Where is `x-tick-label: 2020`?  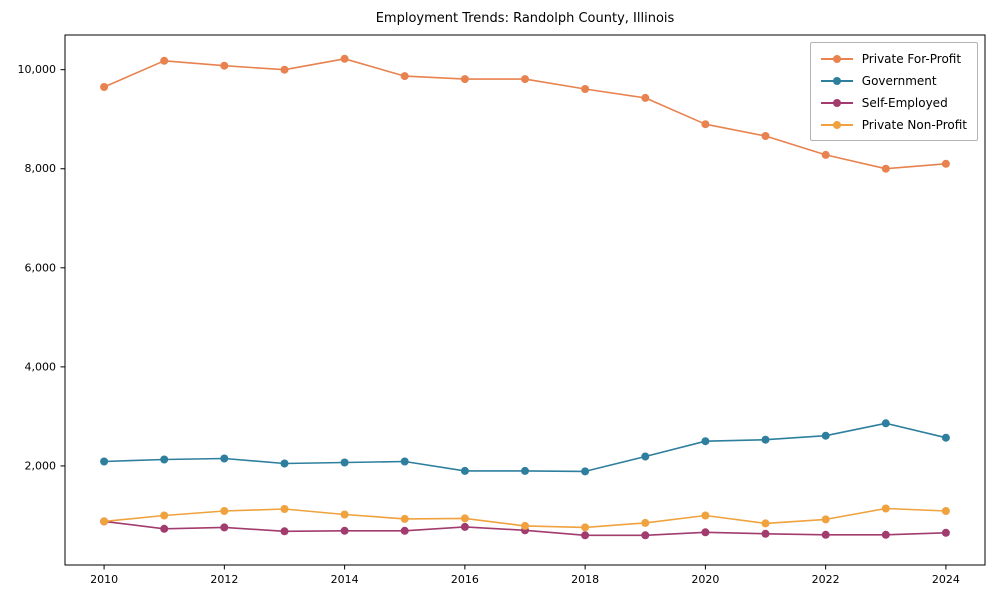 x-tick-label: 2020 is located at coordinates (705, 579).